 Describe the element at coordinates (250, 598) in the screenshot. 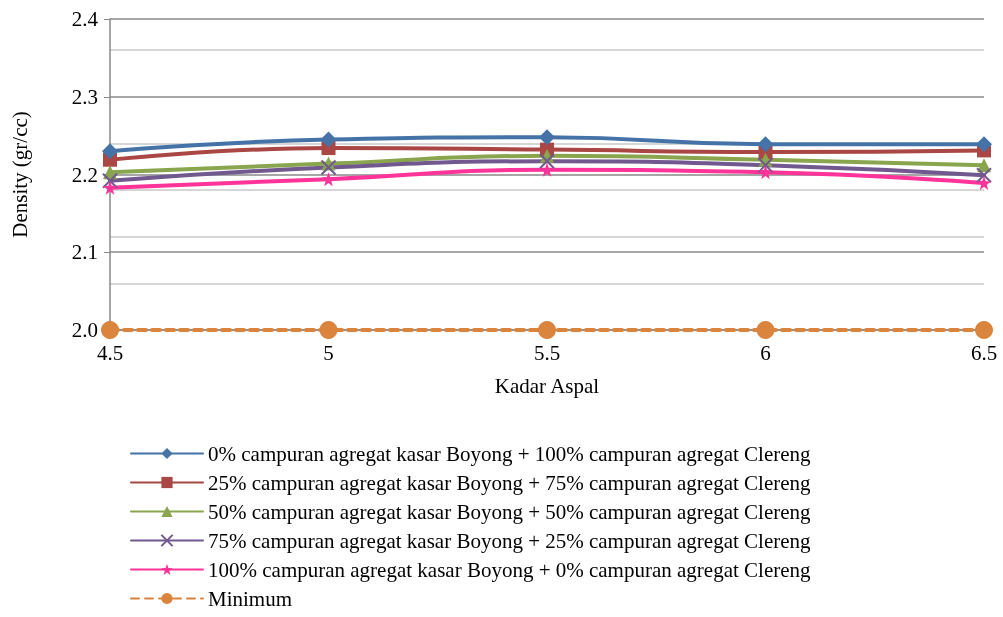

I see `legend-label: Minimum` at that location.